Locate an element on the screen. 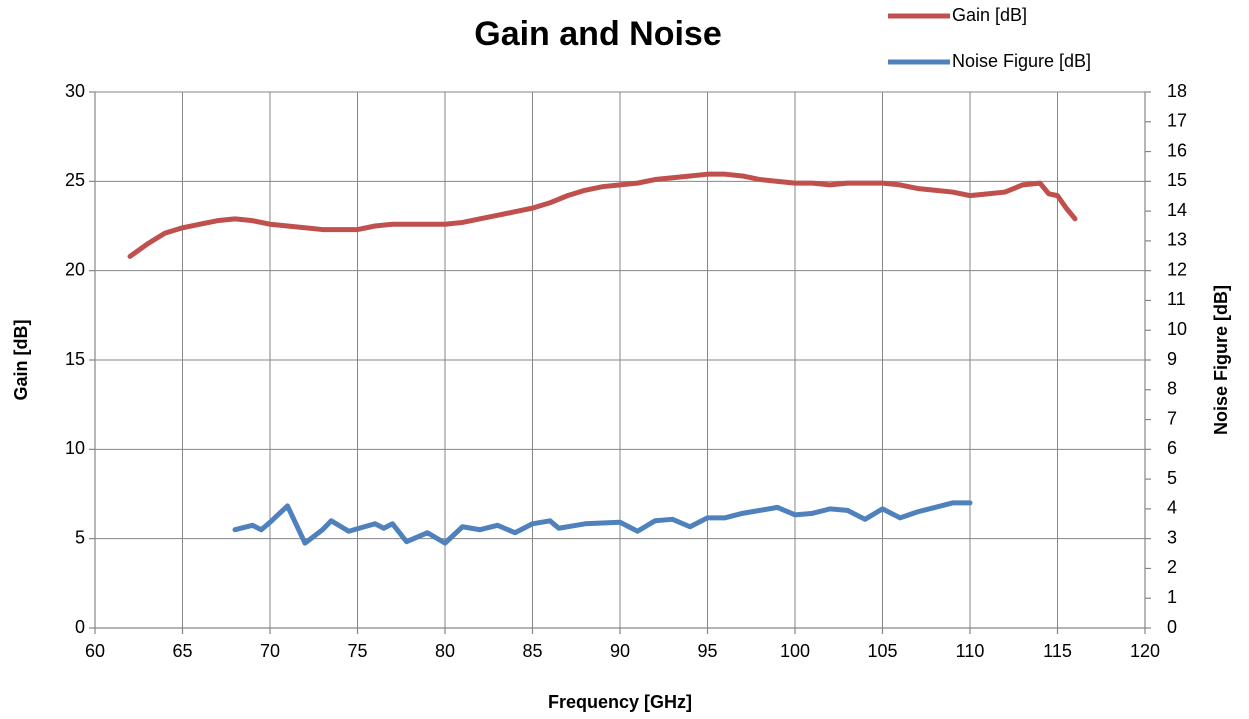  y2-tick-label: 17 is located at coordinates (1177, 121).